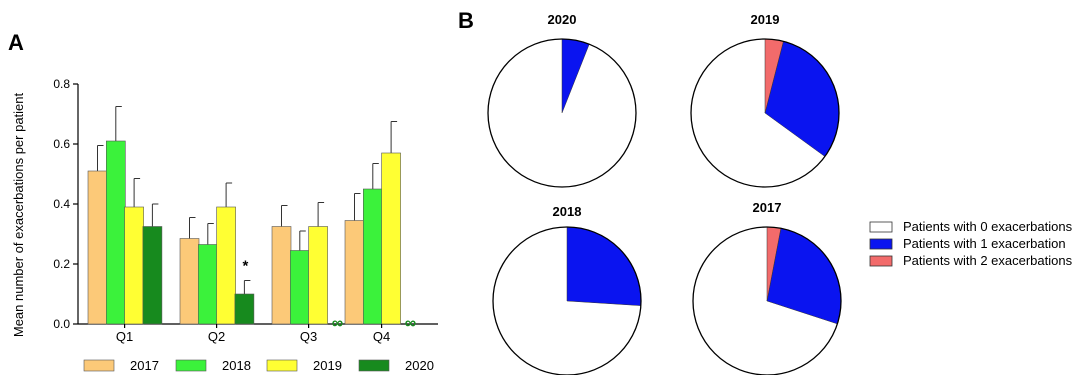 The height and width of the screenshot is (380, 1089). I want to click on panel-b-label: B, so click(466, 20).